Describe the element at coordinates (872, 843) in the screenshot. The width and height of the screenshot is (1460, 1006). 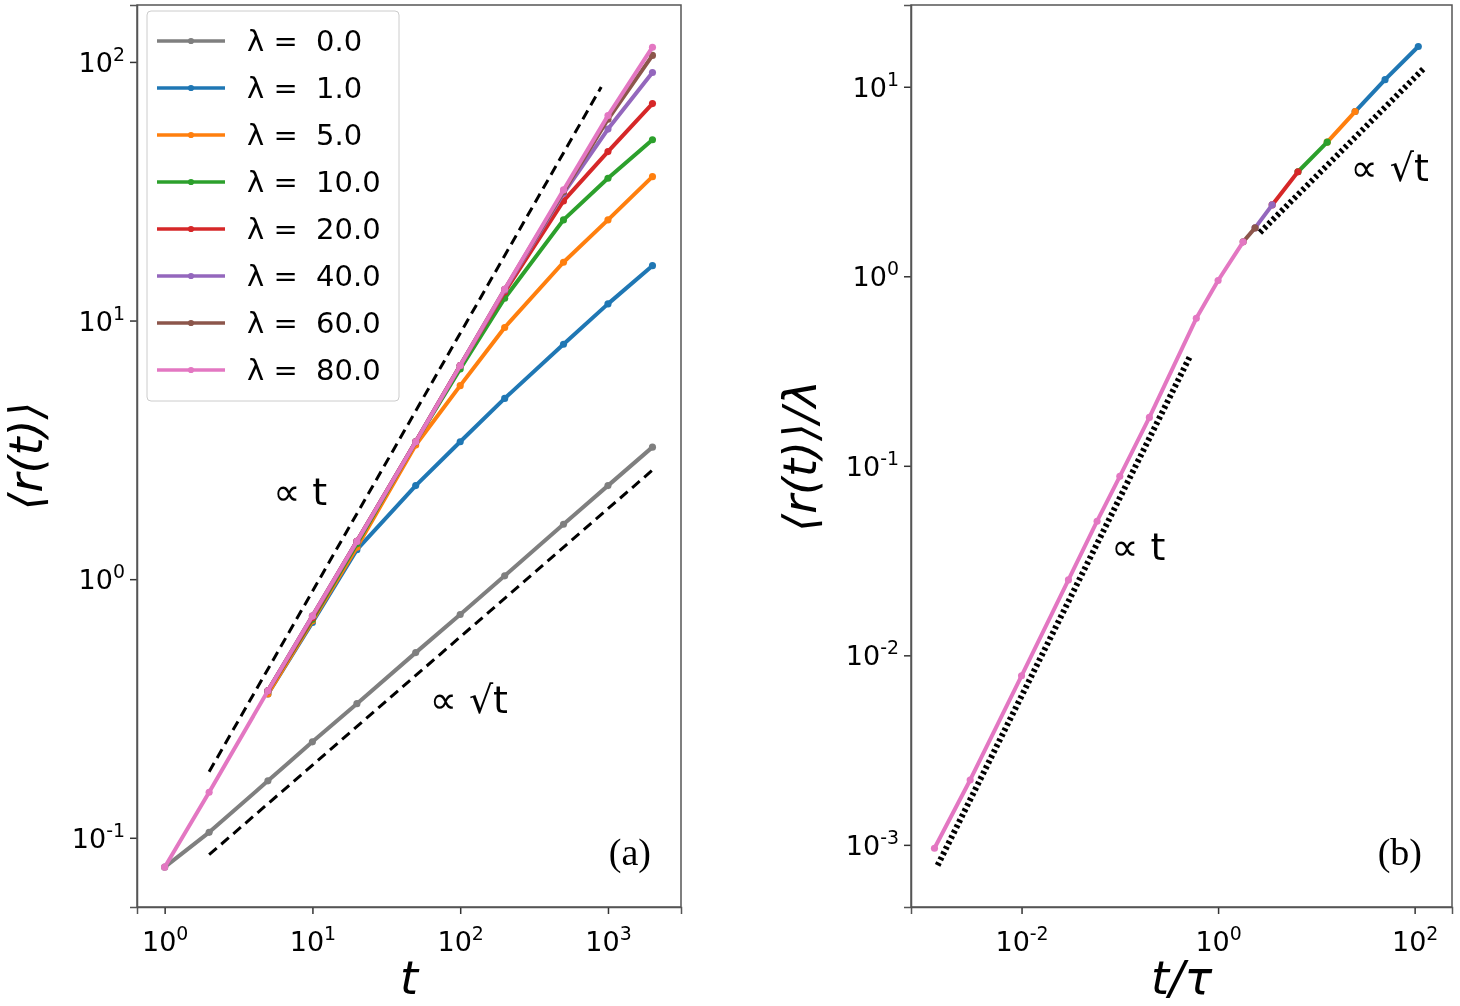
I see `y-tick-label: 10$^{-3}$` at that location.